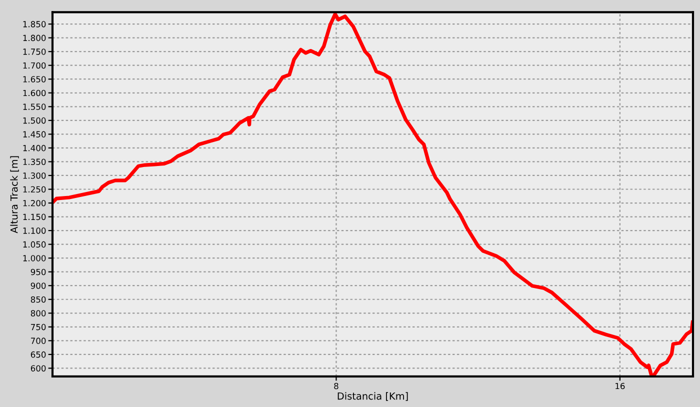  What do you see at coordinates (34, 24) in the screenshot?
I see `y-tick-label: 1.850` at bounding box center [34, 24].